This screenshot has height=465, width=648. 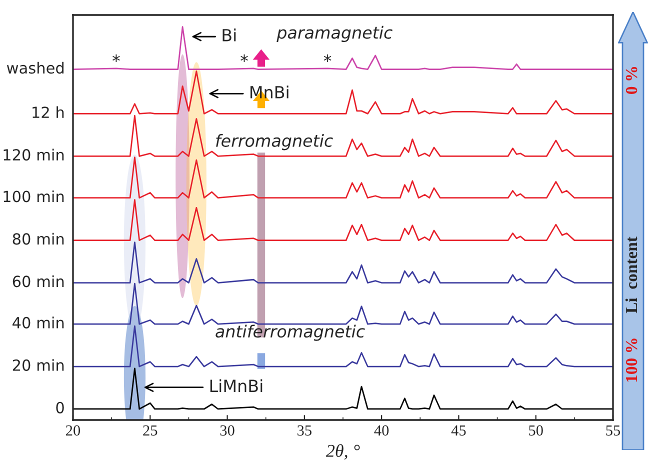 What do you see at coordinates (632, 80) in the screenshot?
I see `text: 0 %` at bounding box center [632, 80].